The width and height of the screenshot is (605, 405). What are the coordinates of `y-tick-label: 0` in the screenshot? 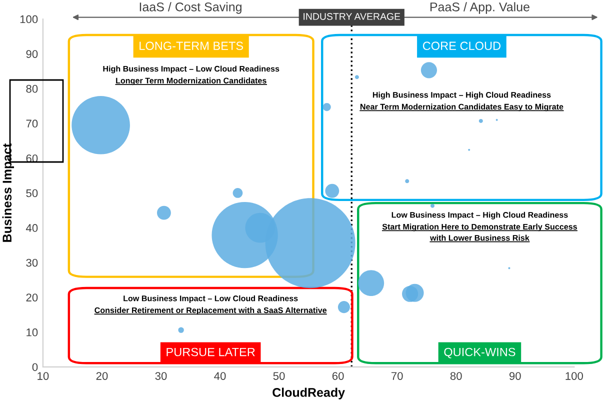 It's located at (35, 367).